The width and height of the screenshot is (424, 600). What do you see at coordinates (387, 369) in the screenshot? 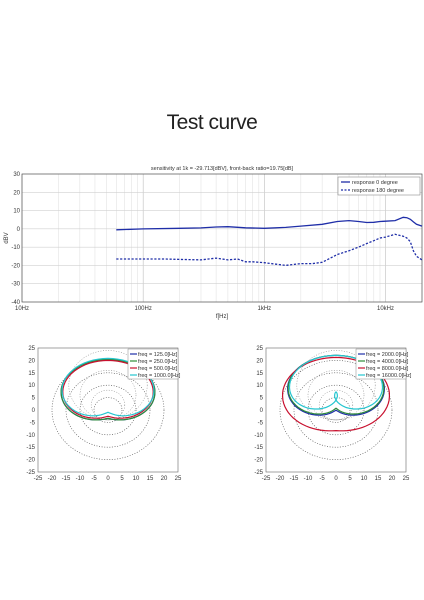
I see `polar-legend-label: freq = 8000.0[Hz]` at bounding box center [387, 369].